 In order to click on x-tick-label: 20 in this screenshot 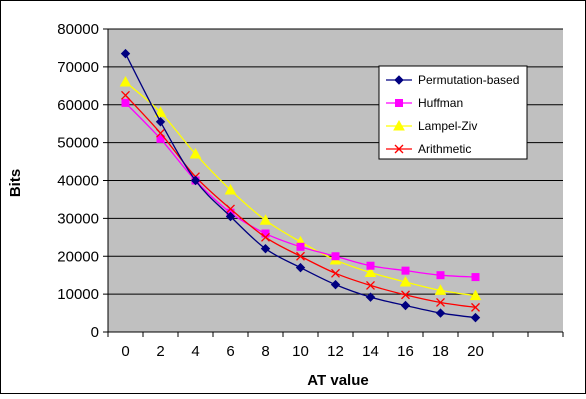, I will do `click(475, 351)`.